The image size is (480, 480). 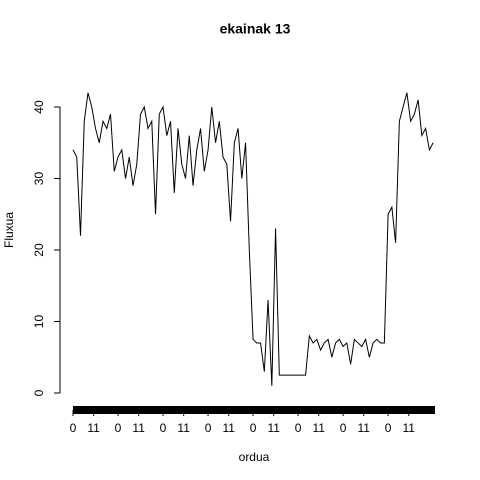 What do you see at coordinates (39, 322) in the screenshot?
I see `y-tick-label: 10` at bounding box center [39, 322].